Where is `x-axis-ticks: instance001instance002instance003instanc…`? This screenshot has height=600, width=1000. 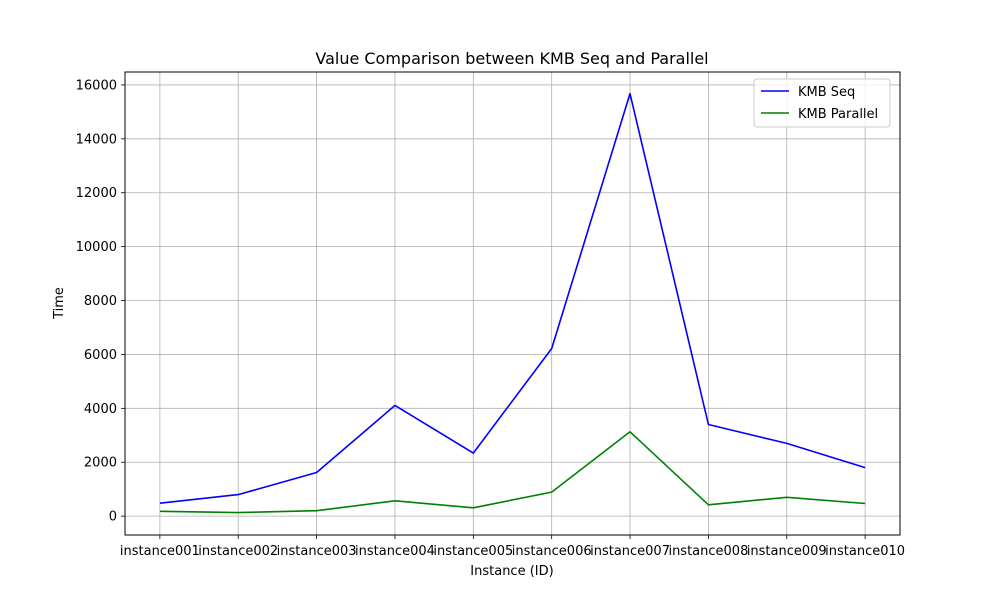 x-axis-ticks: instance001instance002instance003instanc… is located at coordinates (512, 547).